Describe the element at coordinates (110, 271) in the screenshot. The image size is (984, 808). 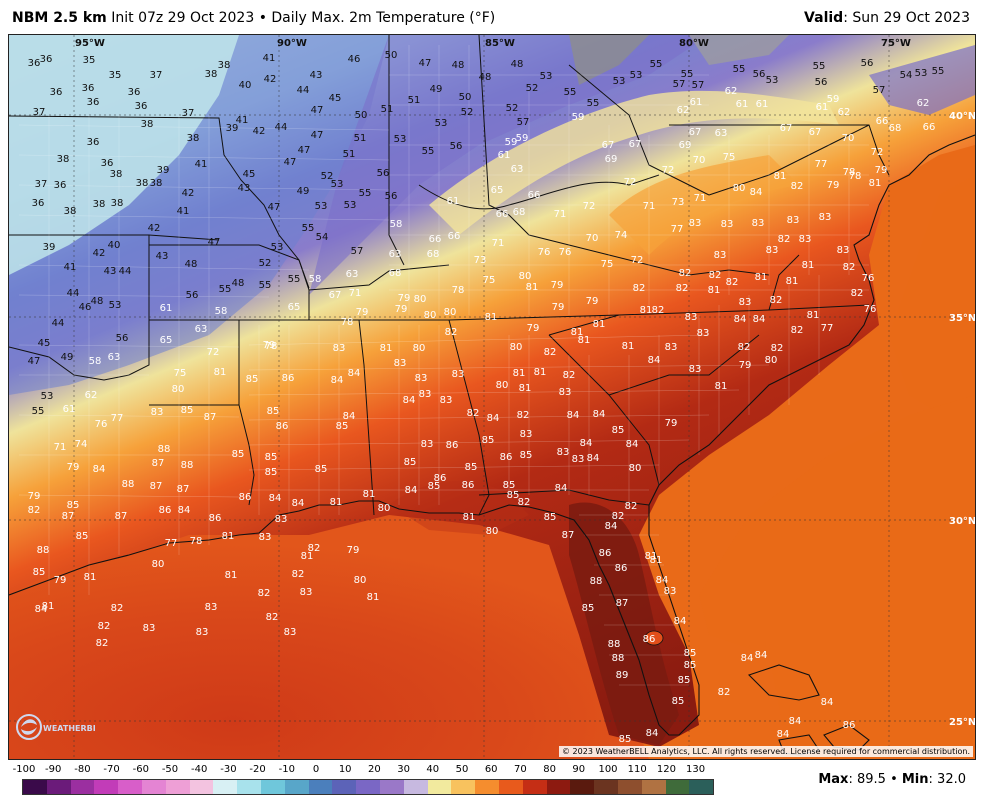
I see `temp-label: 43` at that location.